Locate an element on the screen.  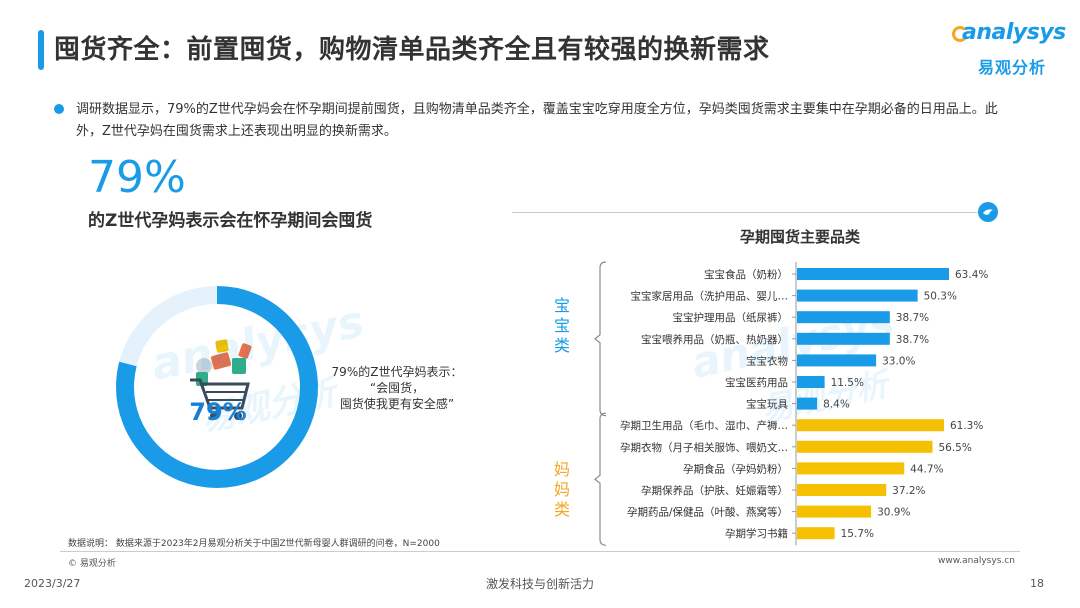
category-label: 孕期学习书籍 is located at coordinates (756, 533).